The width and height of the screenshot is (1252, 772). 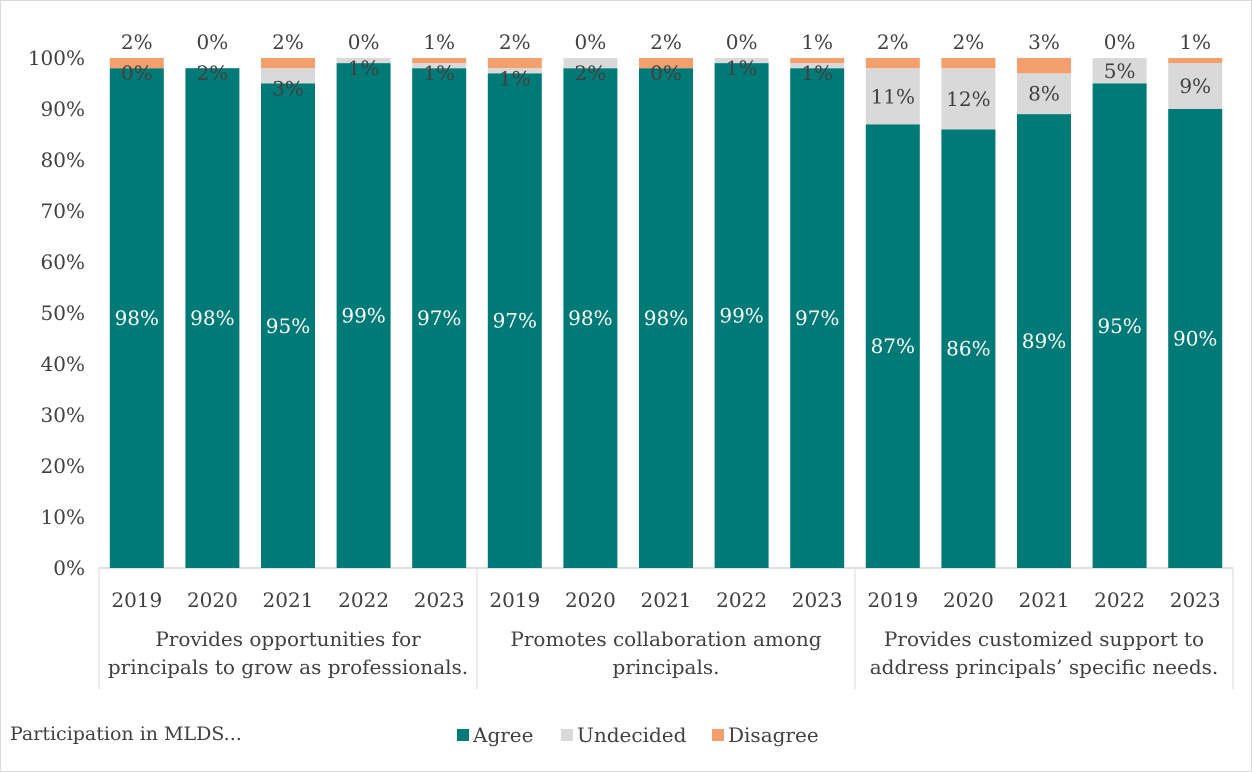 What do you see at coordinates (63, 517) in the screenshot?
I see `y-tick-label: 10%` at bounding box center [63, 517].